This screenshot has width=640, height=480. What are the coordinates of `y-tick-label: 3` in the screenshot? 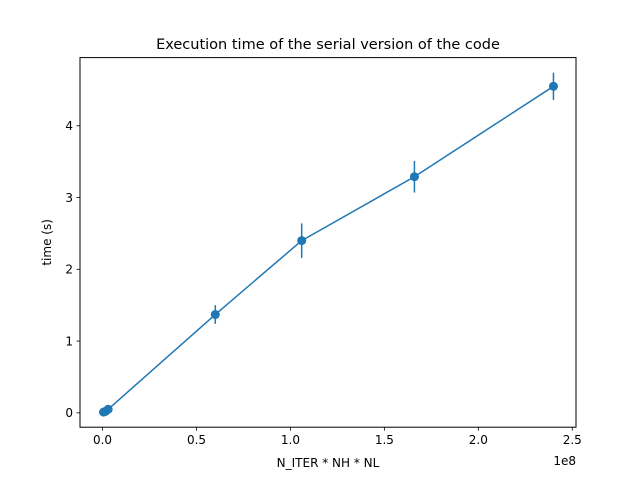 It's located at (69, 198).